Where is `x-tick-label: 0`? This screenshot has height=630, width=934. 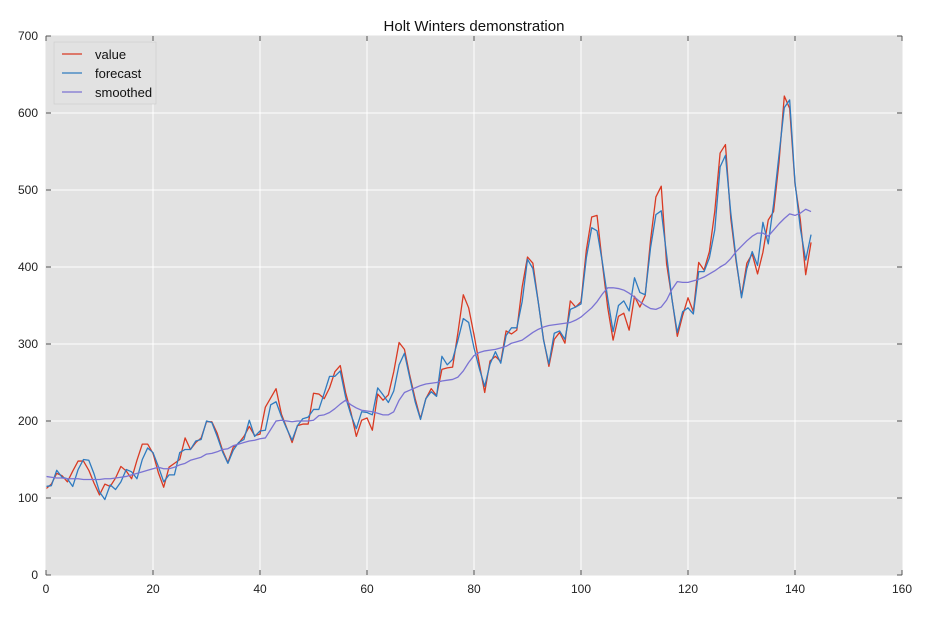 x-tick-label: 0 is located at coordinates (46, 589).